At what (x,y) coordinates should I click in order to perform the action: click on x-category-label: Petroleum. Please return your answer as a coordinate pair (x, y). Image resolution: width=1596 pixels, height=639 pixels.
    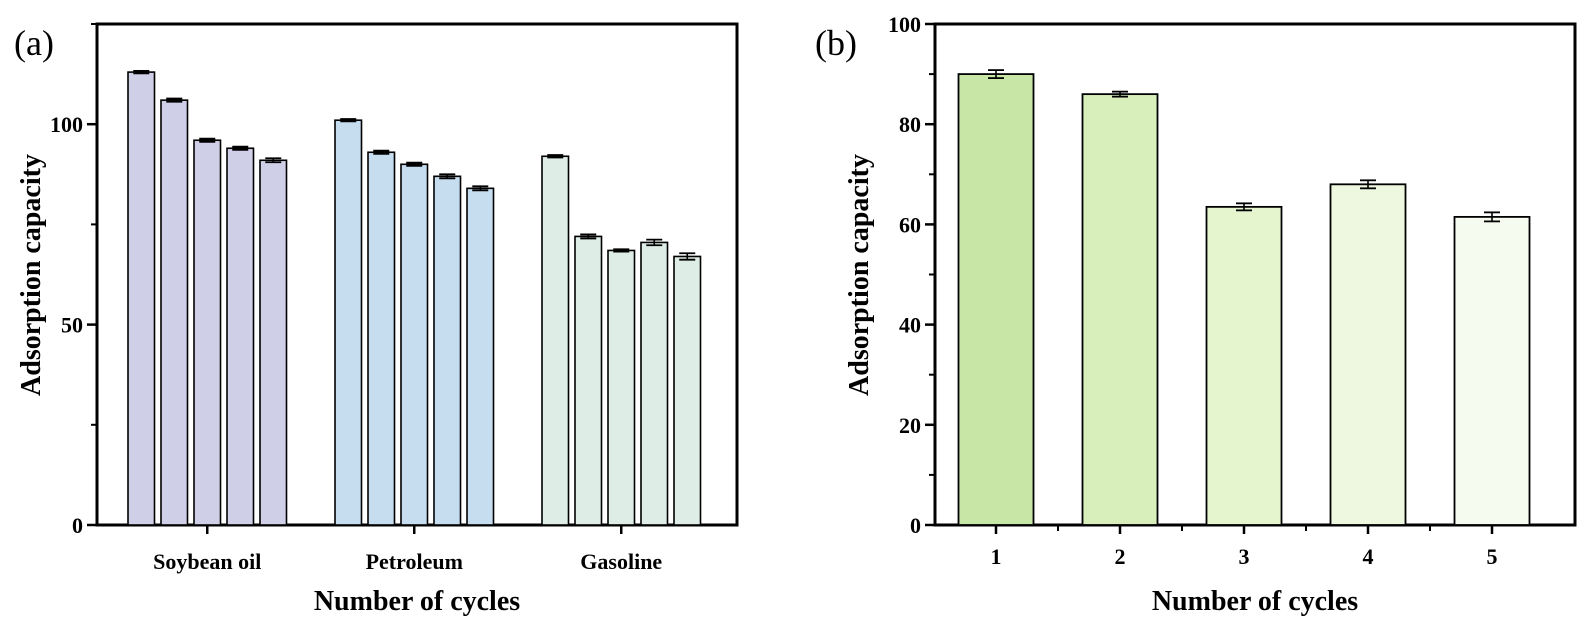
    Looking at the image, I should click on (414, 561).